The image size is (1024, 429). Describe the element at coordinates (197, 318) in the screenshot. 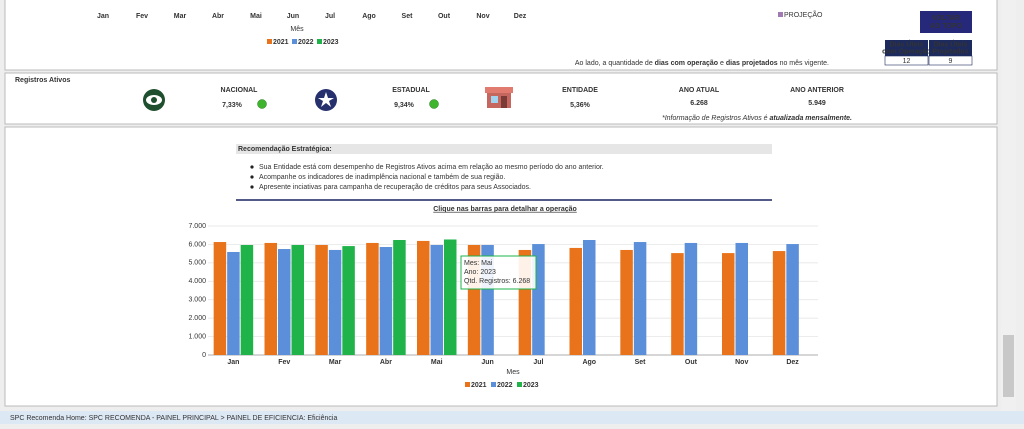

I see `y-tick-label: 2.000` at that location.